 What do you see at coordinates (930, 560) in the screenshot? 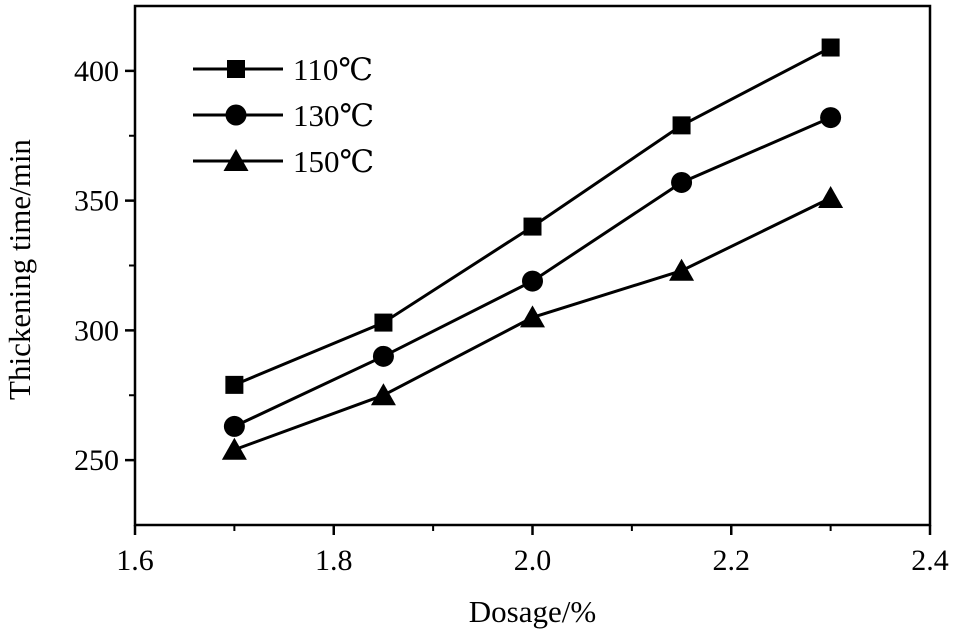
I see `x-tick-label: 2.4` at bounding box center [930, 560].